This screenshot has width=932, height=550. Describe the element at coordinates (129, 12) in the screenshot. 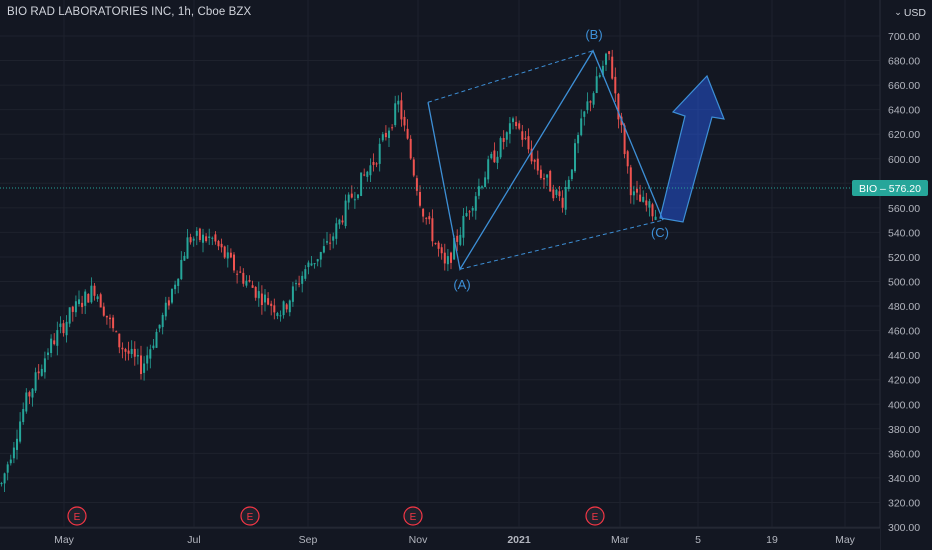

I see `symbol-title: BIO RAD LABORATORIES INC, 1h, Cboe BZX` at that location.